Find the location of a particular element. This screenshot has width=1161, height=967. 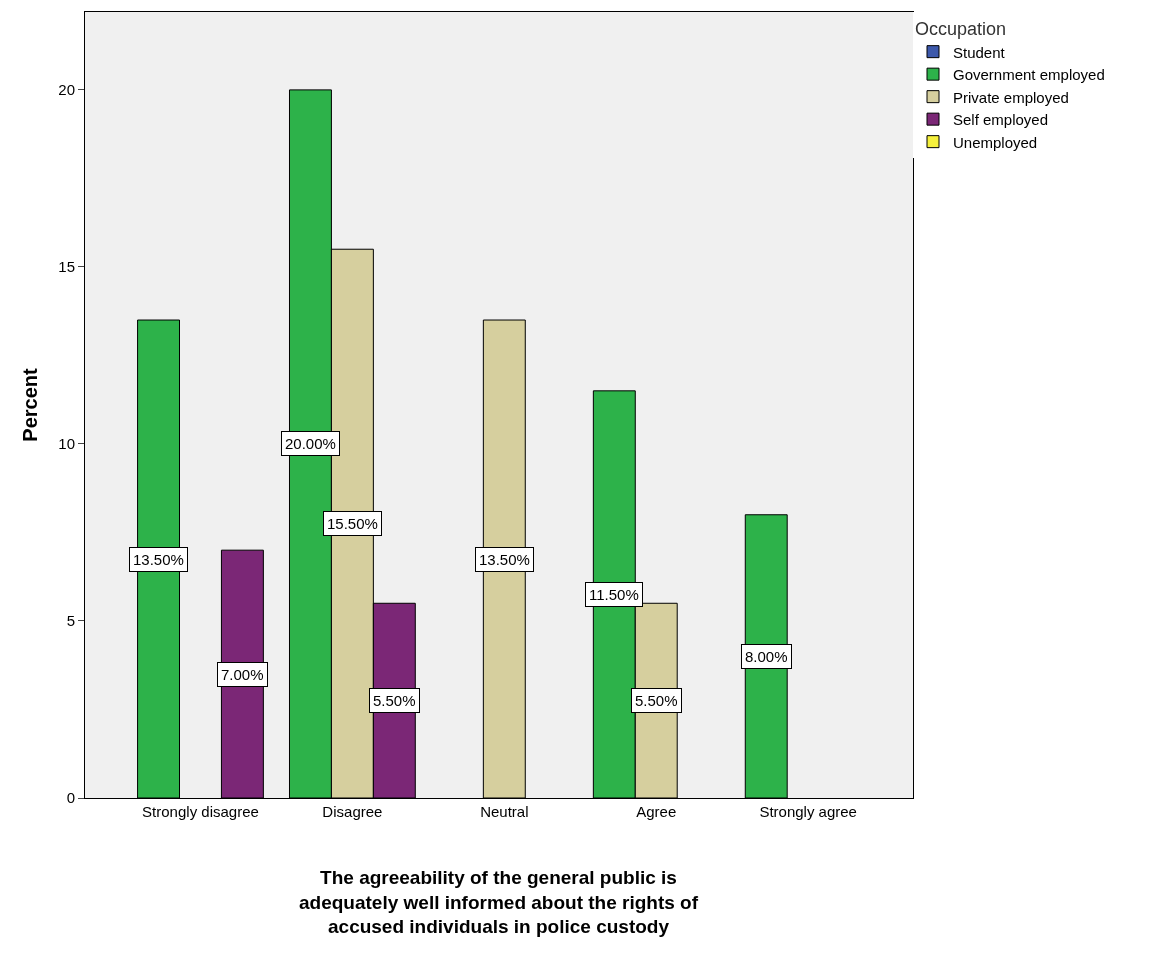

data-label: 7.00% is located at coordinates (242, 674).